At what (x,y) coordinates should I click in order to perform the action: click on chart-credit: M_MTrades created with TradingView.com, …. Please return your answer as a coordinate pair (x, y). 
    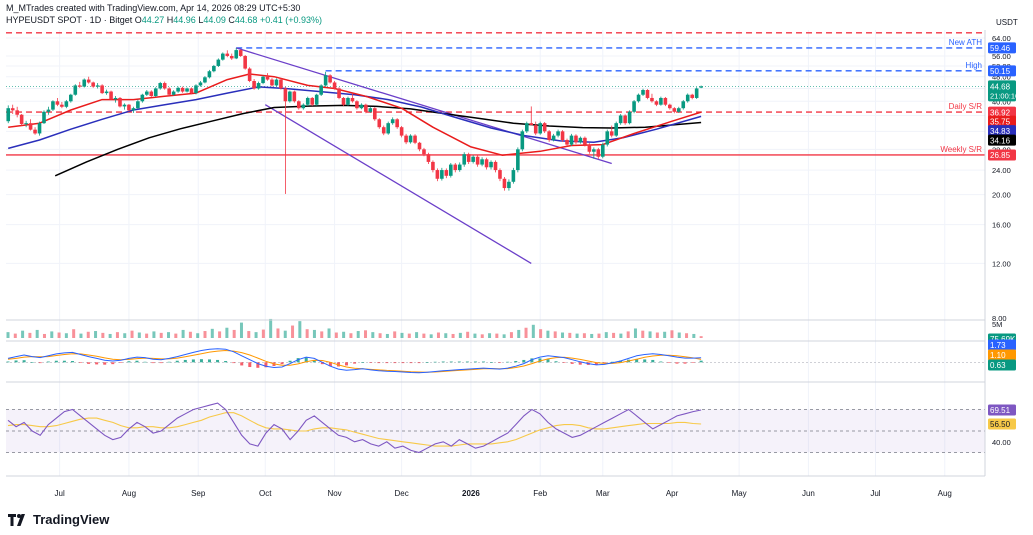
    Looking at the image, I should click on (153, 8).